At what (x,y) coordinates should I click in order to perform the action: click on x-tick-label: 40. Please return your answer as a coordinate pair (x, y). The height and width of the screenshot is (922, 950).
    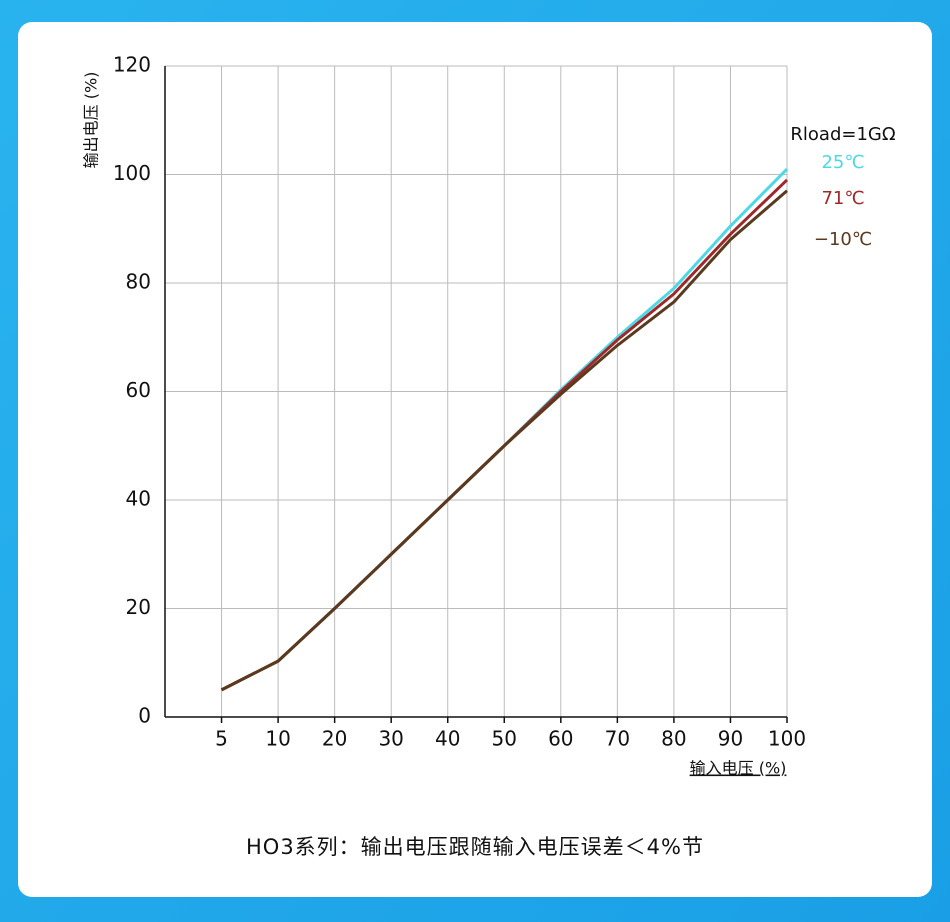
    Looking at the image, I should click on (447, 739).